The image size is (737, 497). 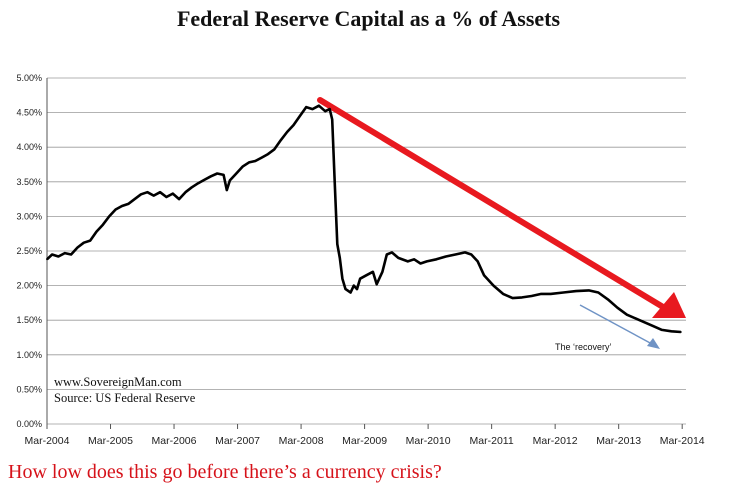 I want to click on y-tick-label: 3.50%, so click(x=29, y=182).